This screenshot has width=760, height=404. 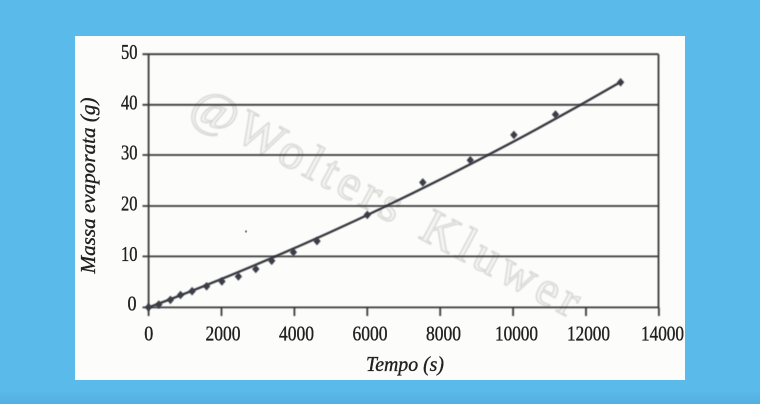 I want to click on svg-text: 40, so click(x=129, y=102).